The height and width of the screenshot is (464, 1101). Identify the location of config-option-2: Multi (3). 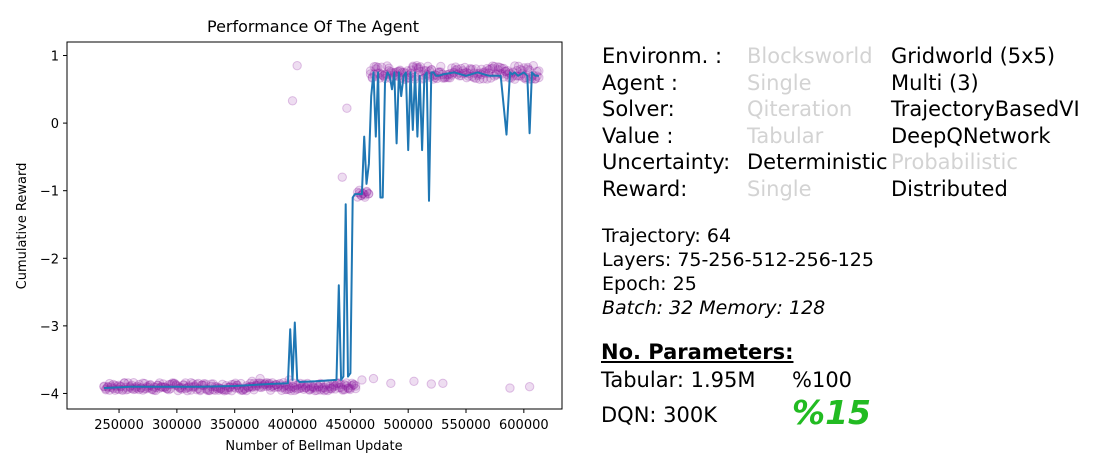
(935, 82).